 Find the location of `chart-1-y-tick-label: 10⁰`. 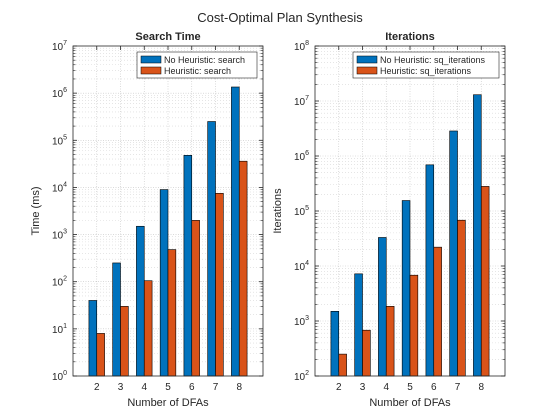

chart-1-y-tick-label: 10⁰ is located at coordinates (59, 376).